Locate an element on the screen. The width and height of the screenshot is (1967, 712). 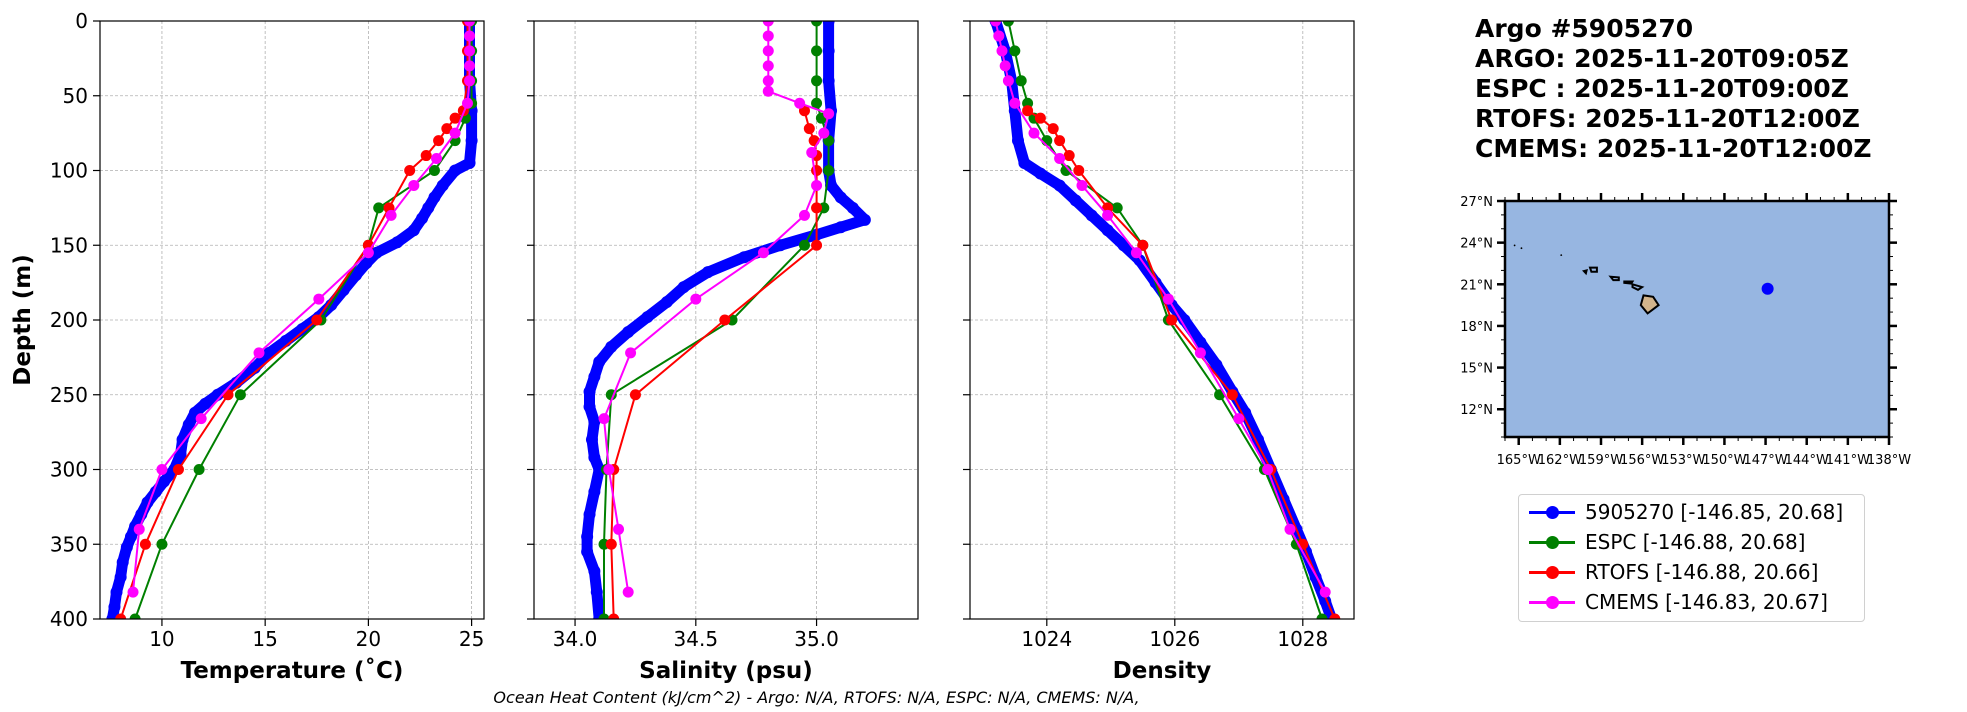
y-tick-label-50: 50 is located at coordinates (75, 96).